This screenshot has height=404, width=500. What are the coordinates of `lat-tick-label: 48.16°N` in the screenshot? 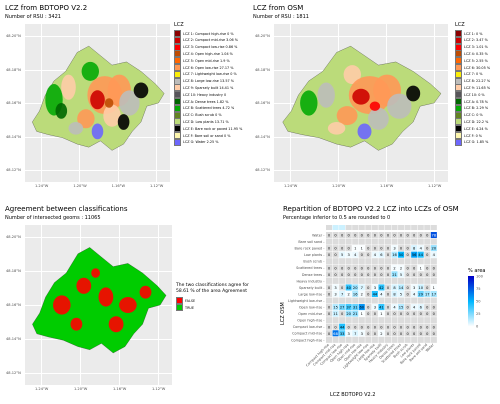 It's located at (13, 103).